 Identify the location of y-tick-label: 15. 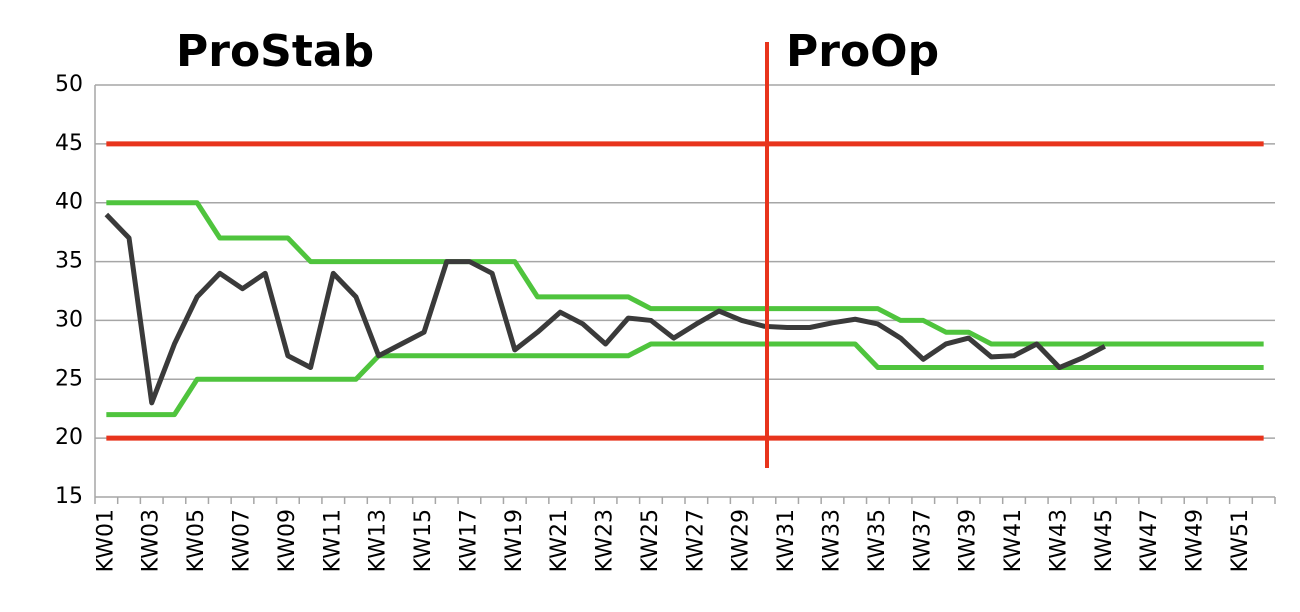
(69, 496).